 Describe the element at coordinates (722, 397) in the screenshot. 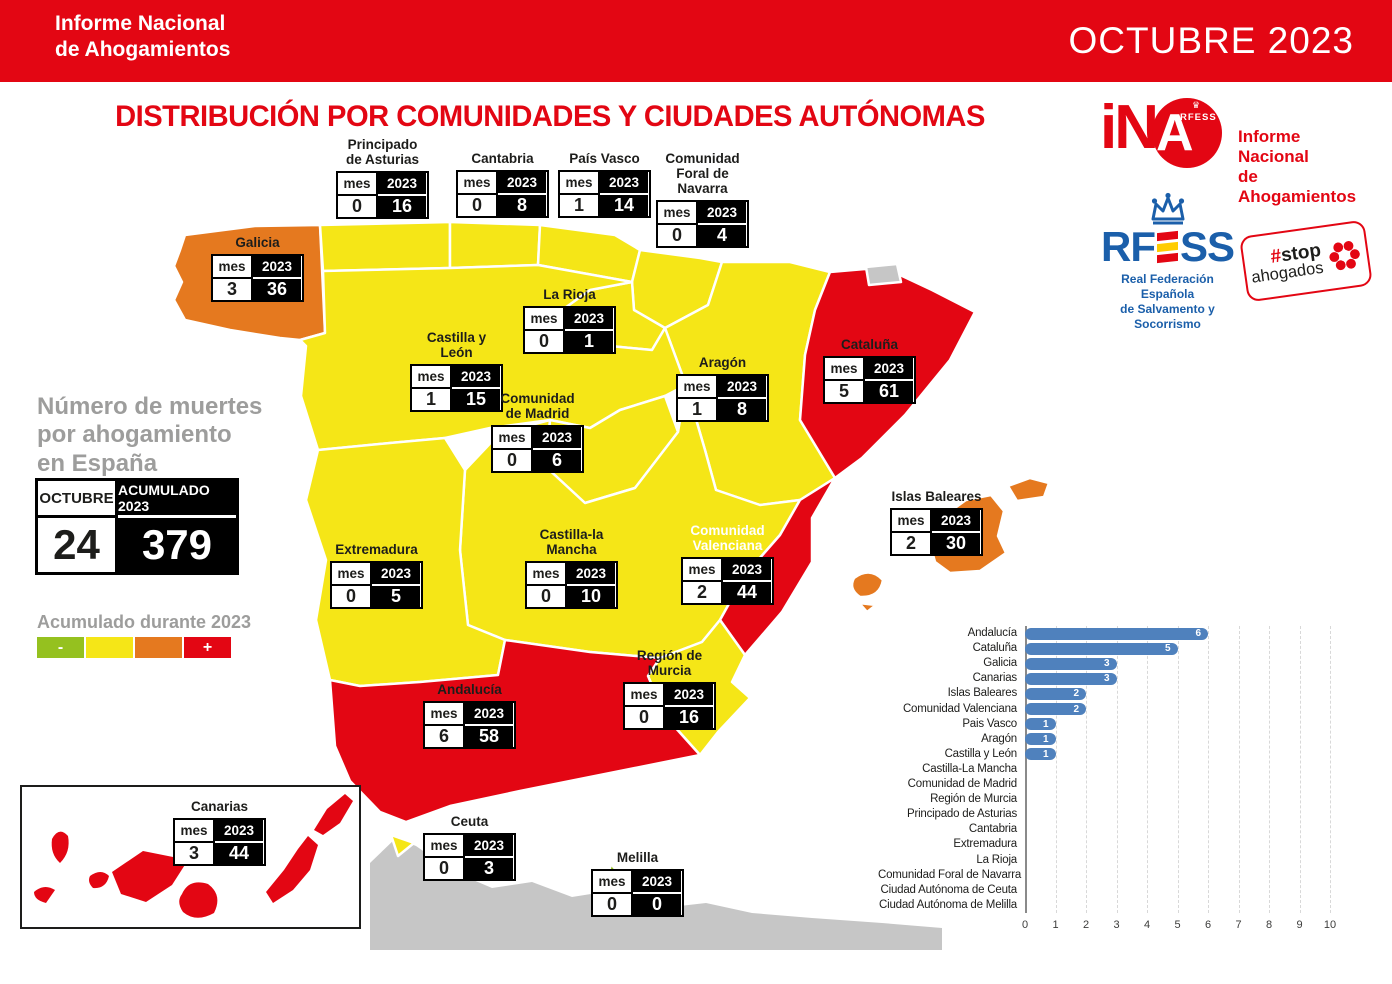

I see `region-data-grid: mes 2023 1 8` at that location.